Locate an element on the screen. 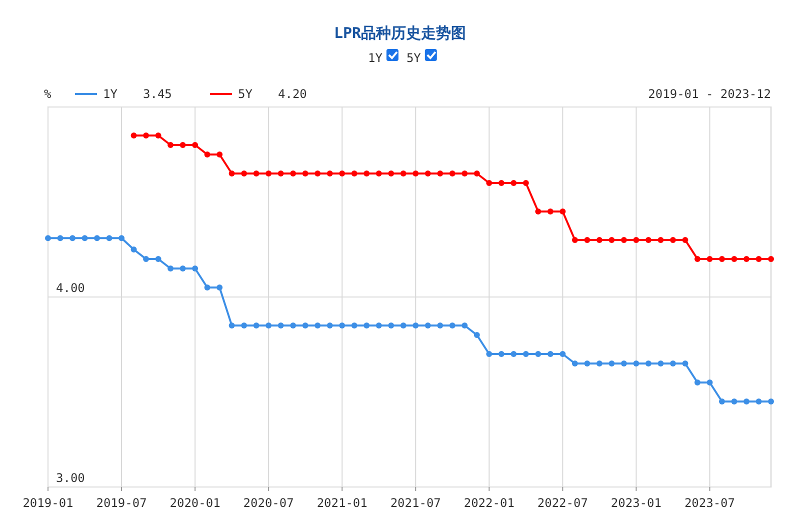  x-tick-label: 2019-07 is located at coordinates (121, 503).